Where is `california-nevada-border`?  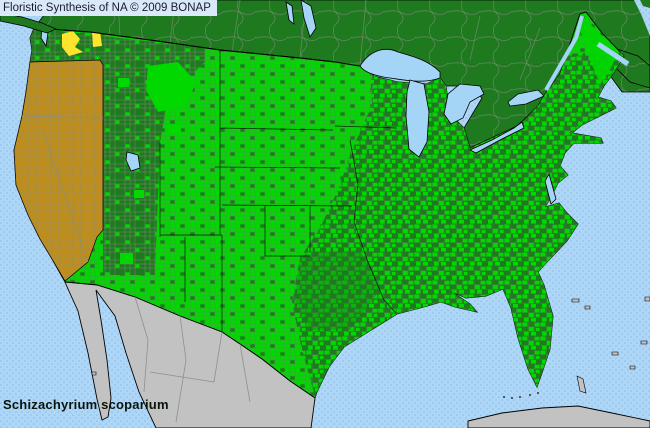
california-nevada-border is located at coordinates (62, 189).